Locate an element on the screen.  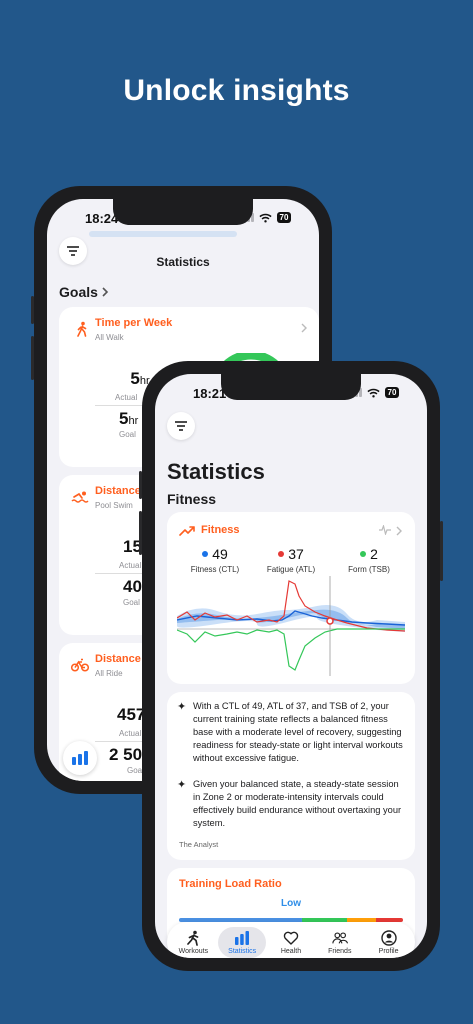
chart-confidence-band is located at coordinates (291, 618).